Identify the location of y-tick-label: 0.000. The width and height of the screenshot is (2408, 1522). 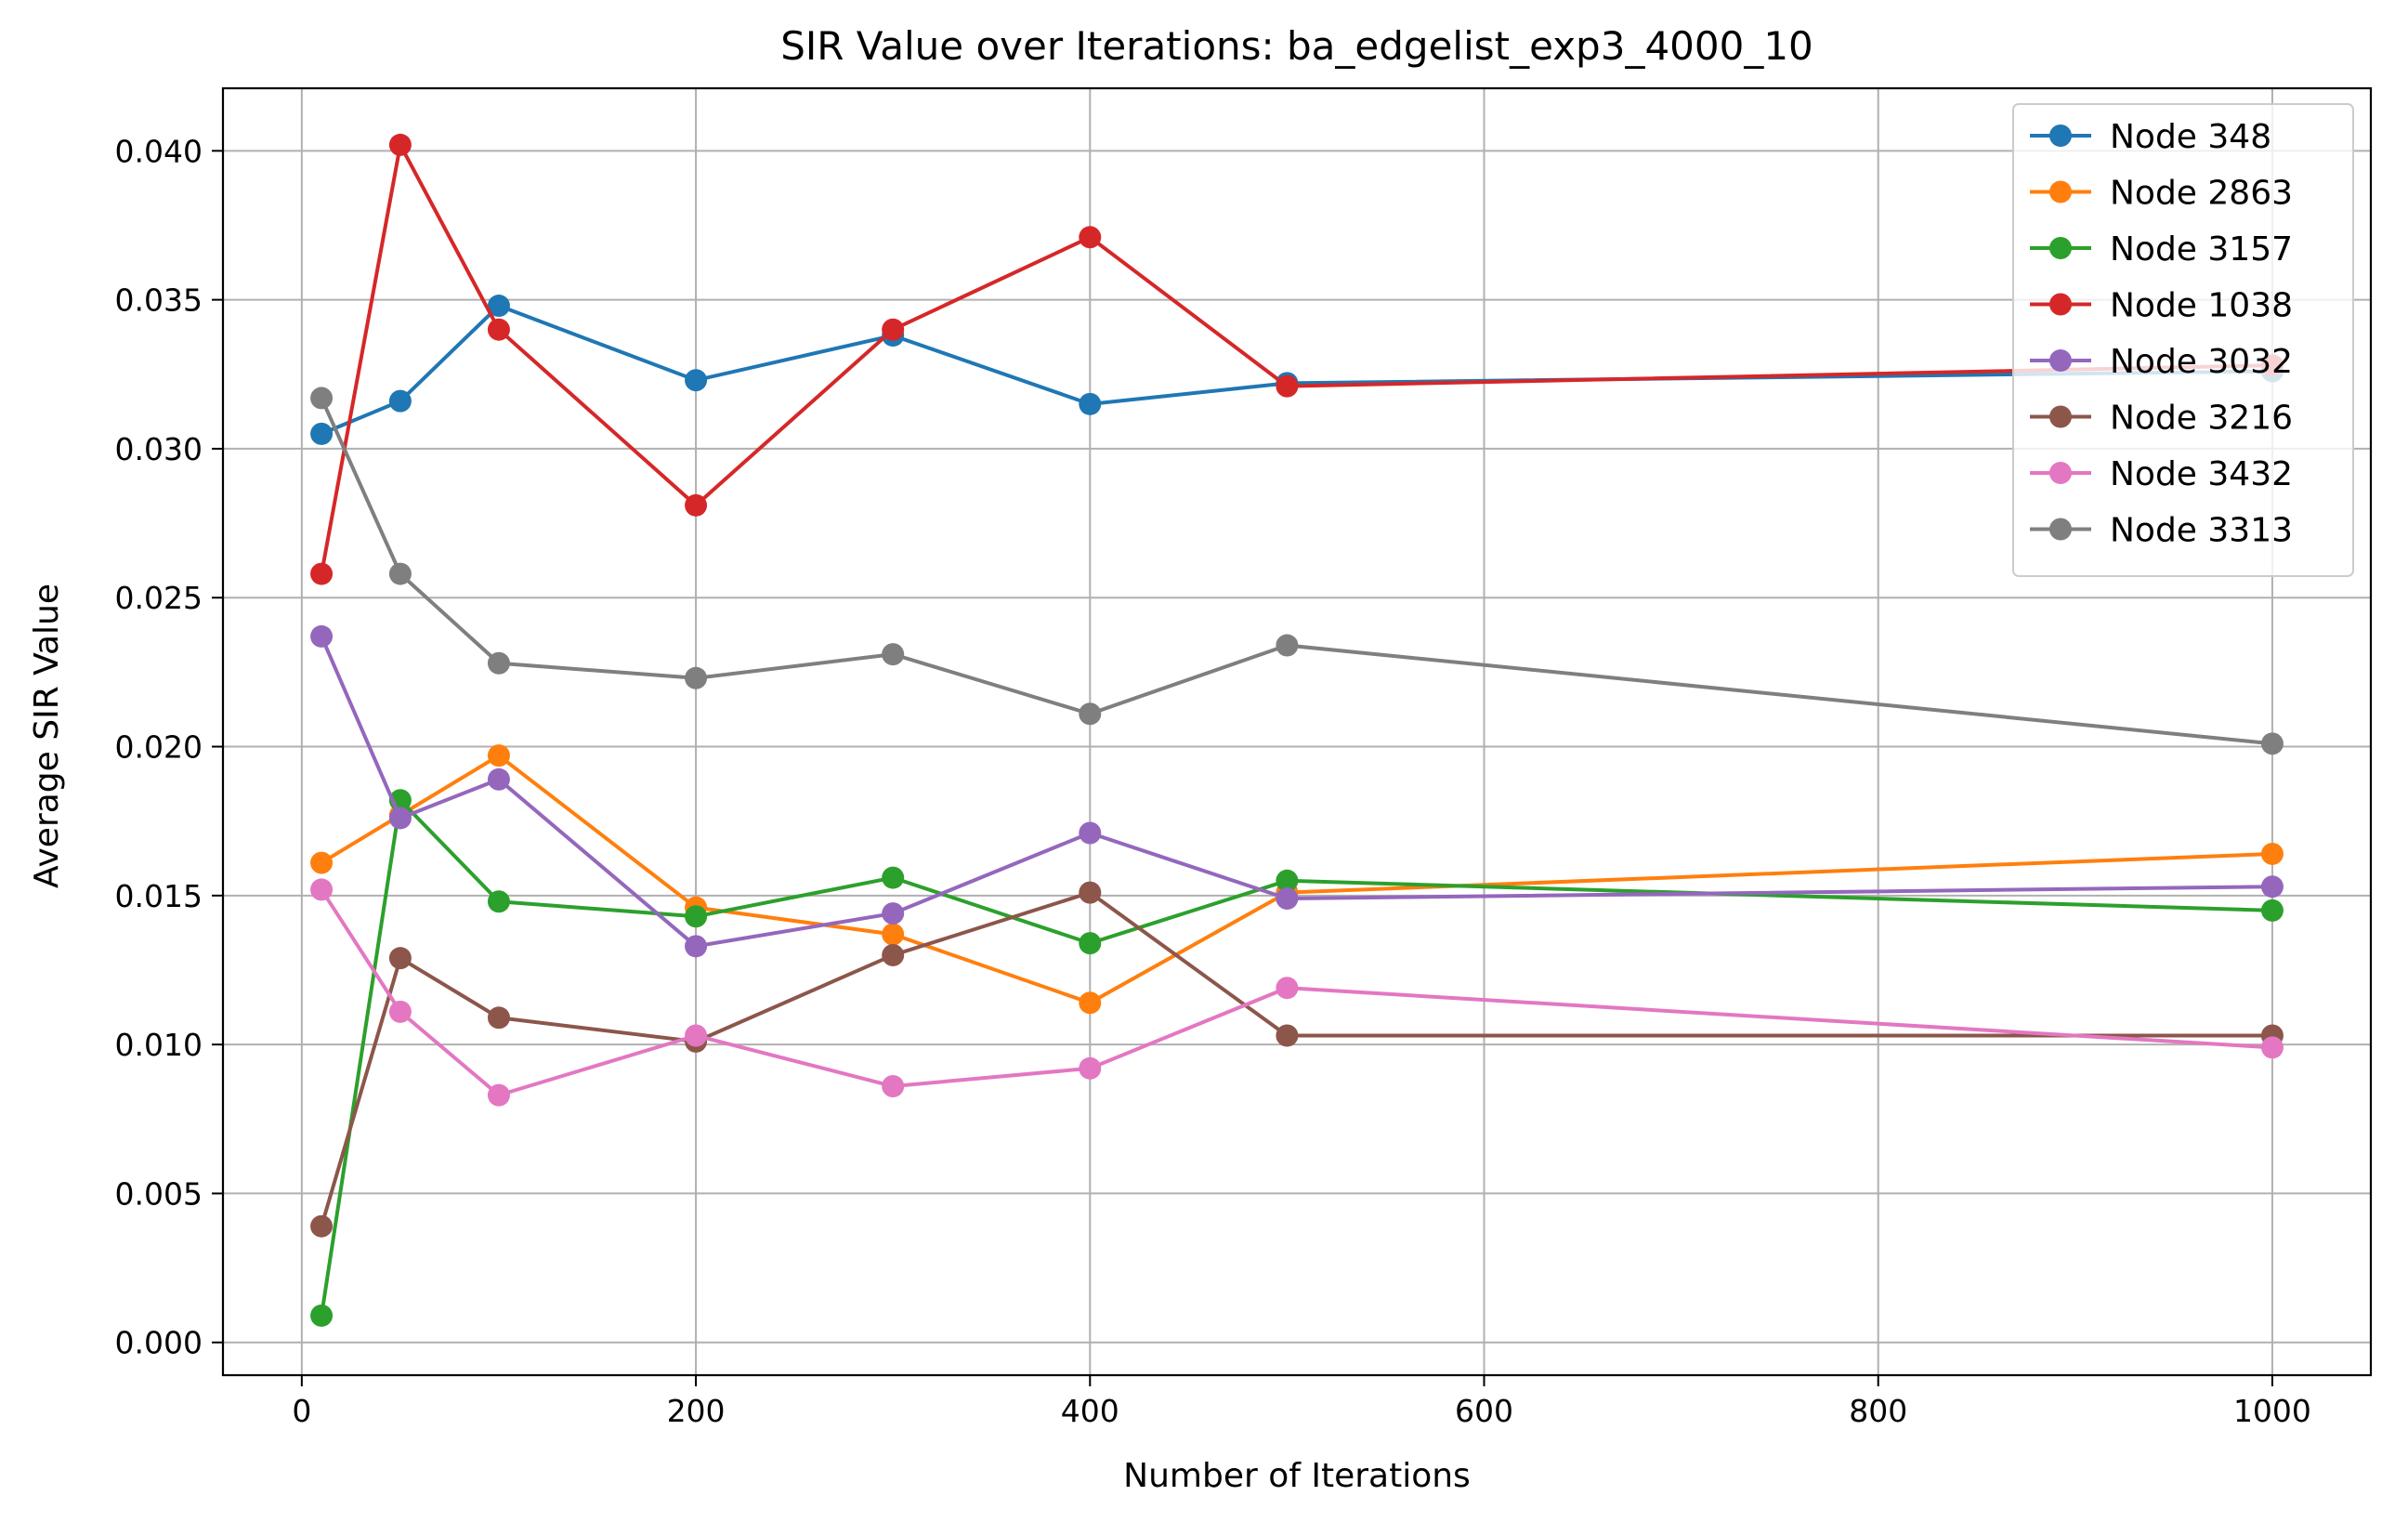
(159, 1343).